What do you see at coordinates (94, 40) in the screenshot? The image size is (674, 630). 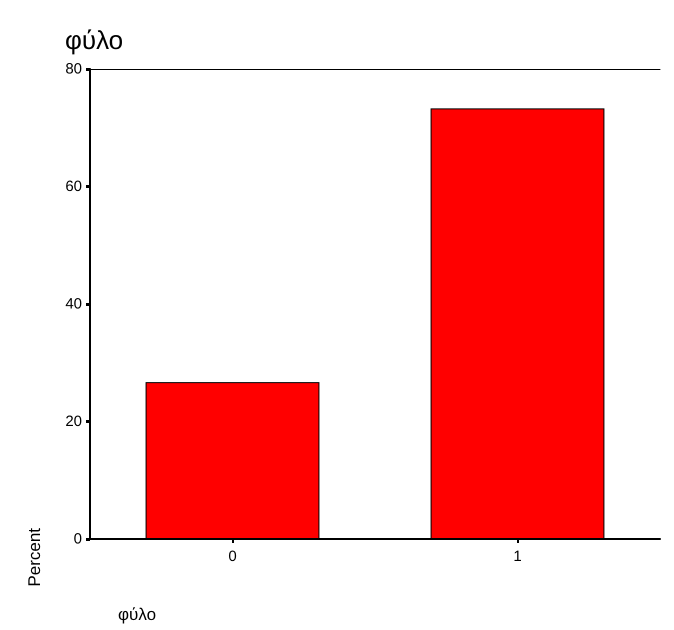 I see `chart-title: φύλο` at bounding box center [94, 40].